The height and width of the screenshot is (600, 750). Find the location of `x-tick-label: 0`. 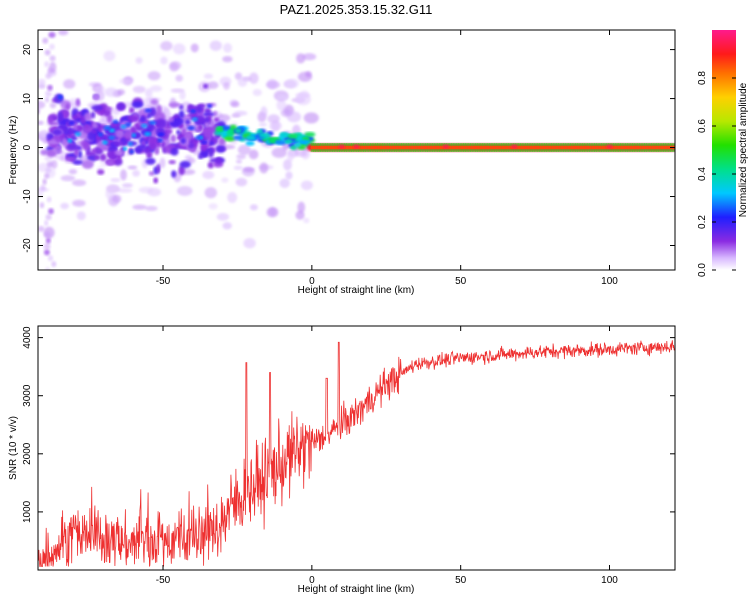

x-tick-label: 0 is located at coordinates (312, 281).